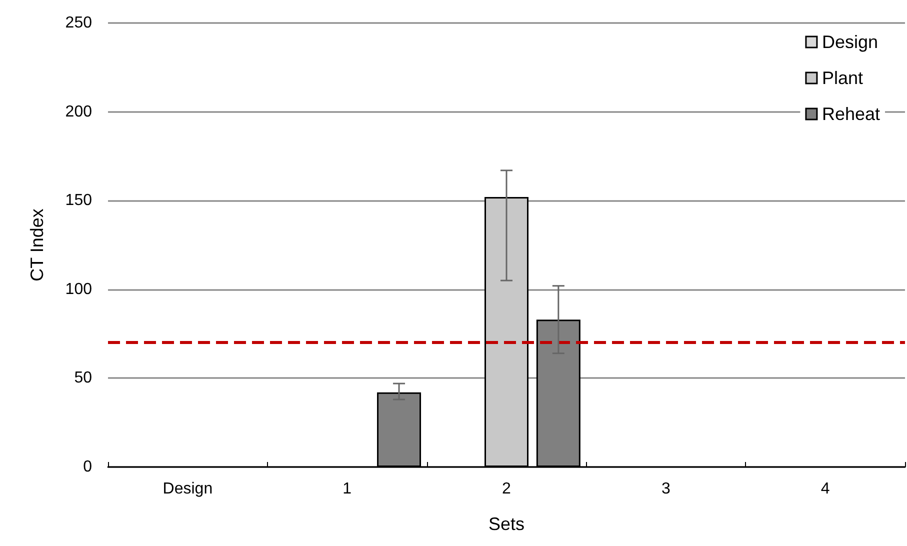 The height and width of the screenshot is (546, 907). What do you see at coordinates (347, 489) in the screenshot?
I see `x-tick-label: 1` at bounding box center [347, 489].